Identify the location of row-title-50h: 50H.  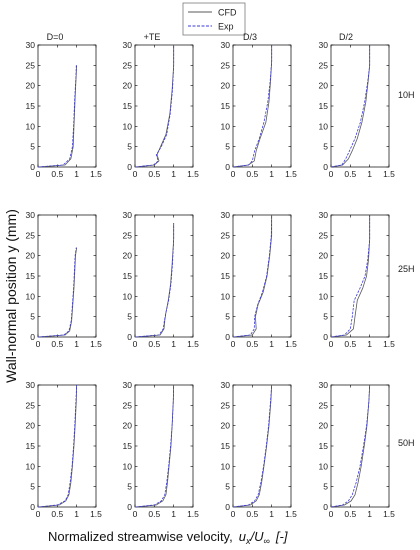
(406, 443).